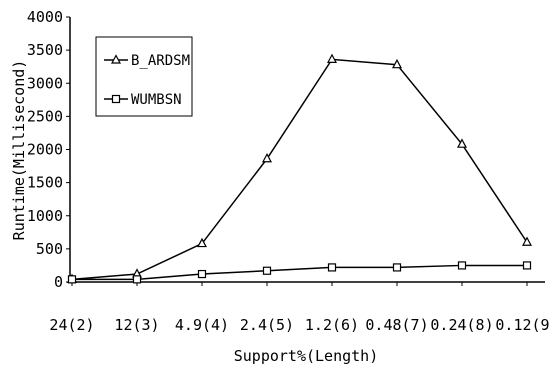 The image size is (552, 374). I want to click on x-tick-label: 24(2), so click(71, 325).